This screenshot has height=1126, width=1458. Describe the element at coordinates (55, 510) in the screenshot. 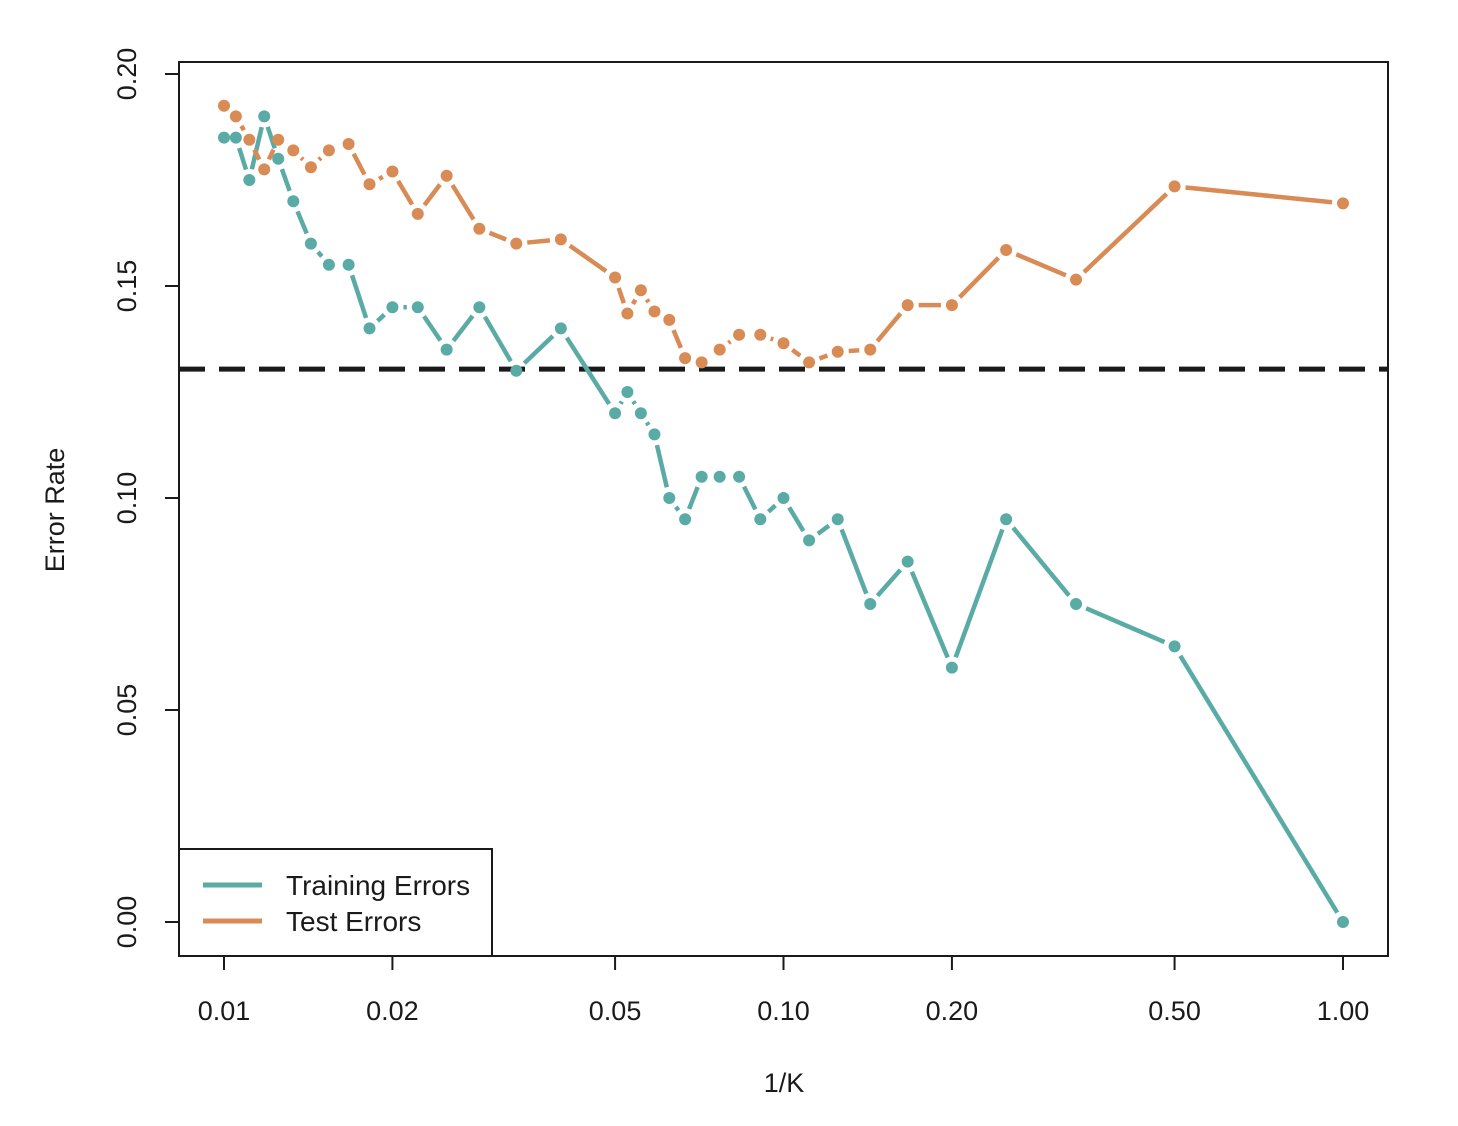

I see `y-axis-title: Error Rate` at that location.